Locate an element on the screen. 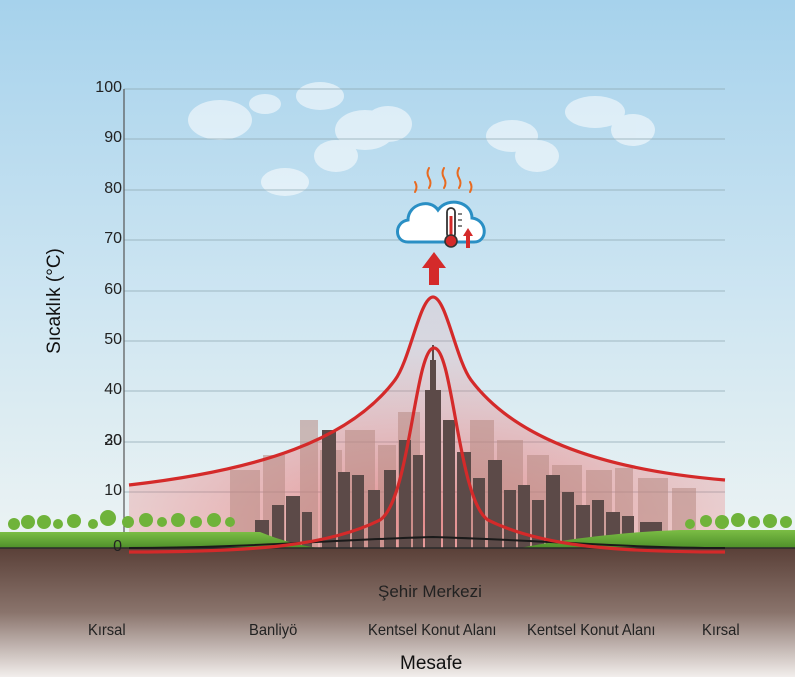 The height and width of the screenshot is (677, 795). background-clouds is located at coordinates (421, 139).